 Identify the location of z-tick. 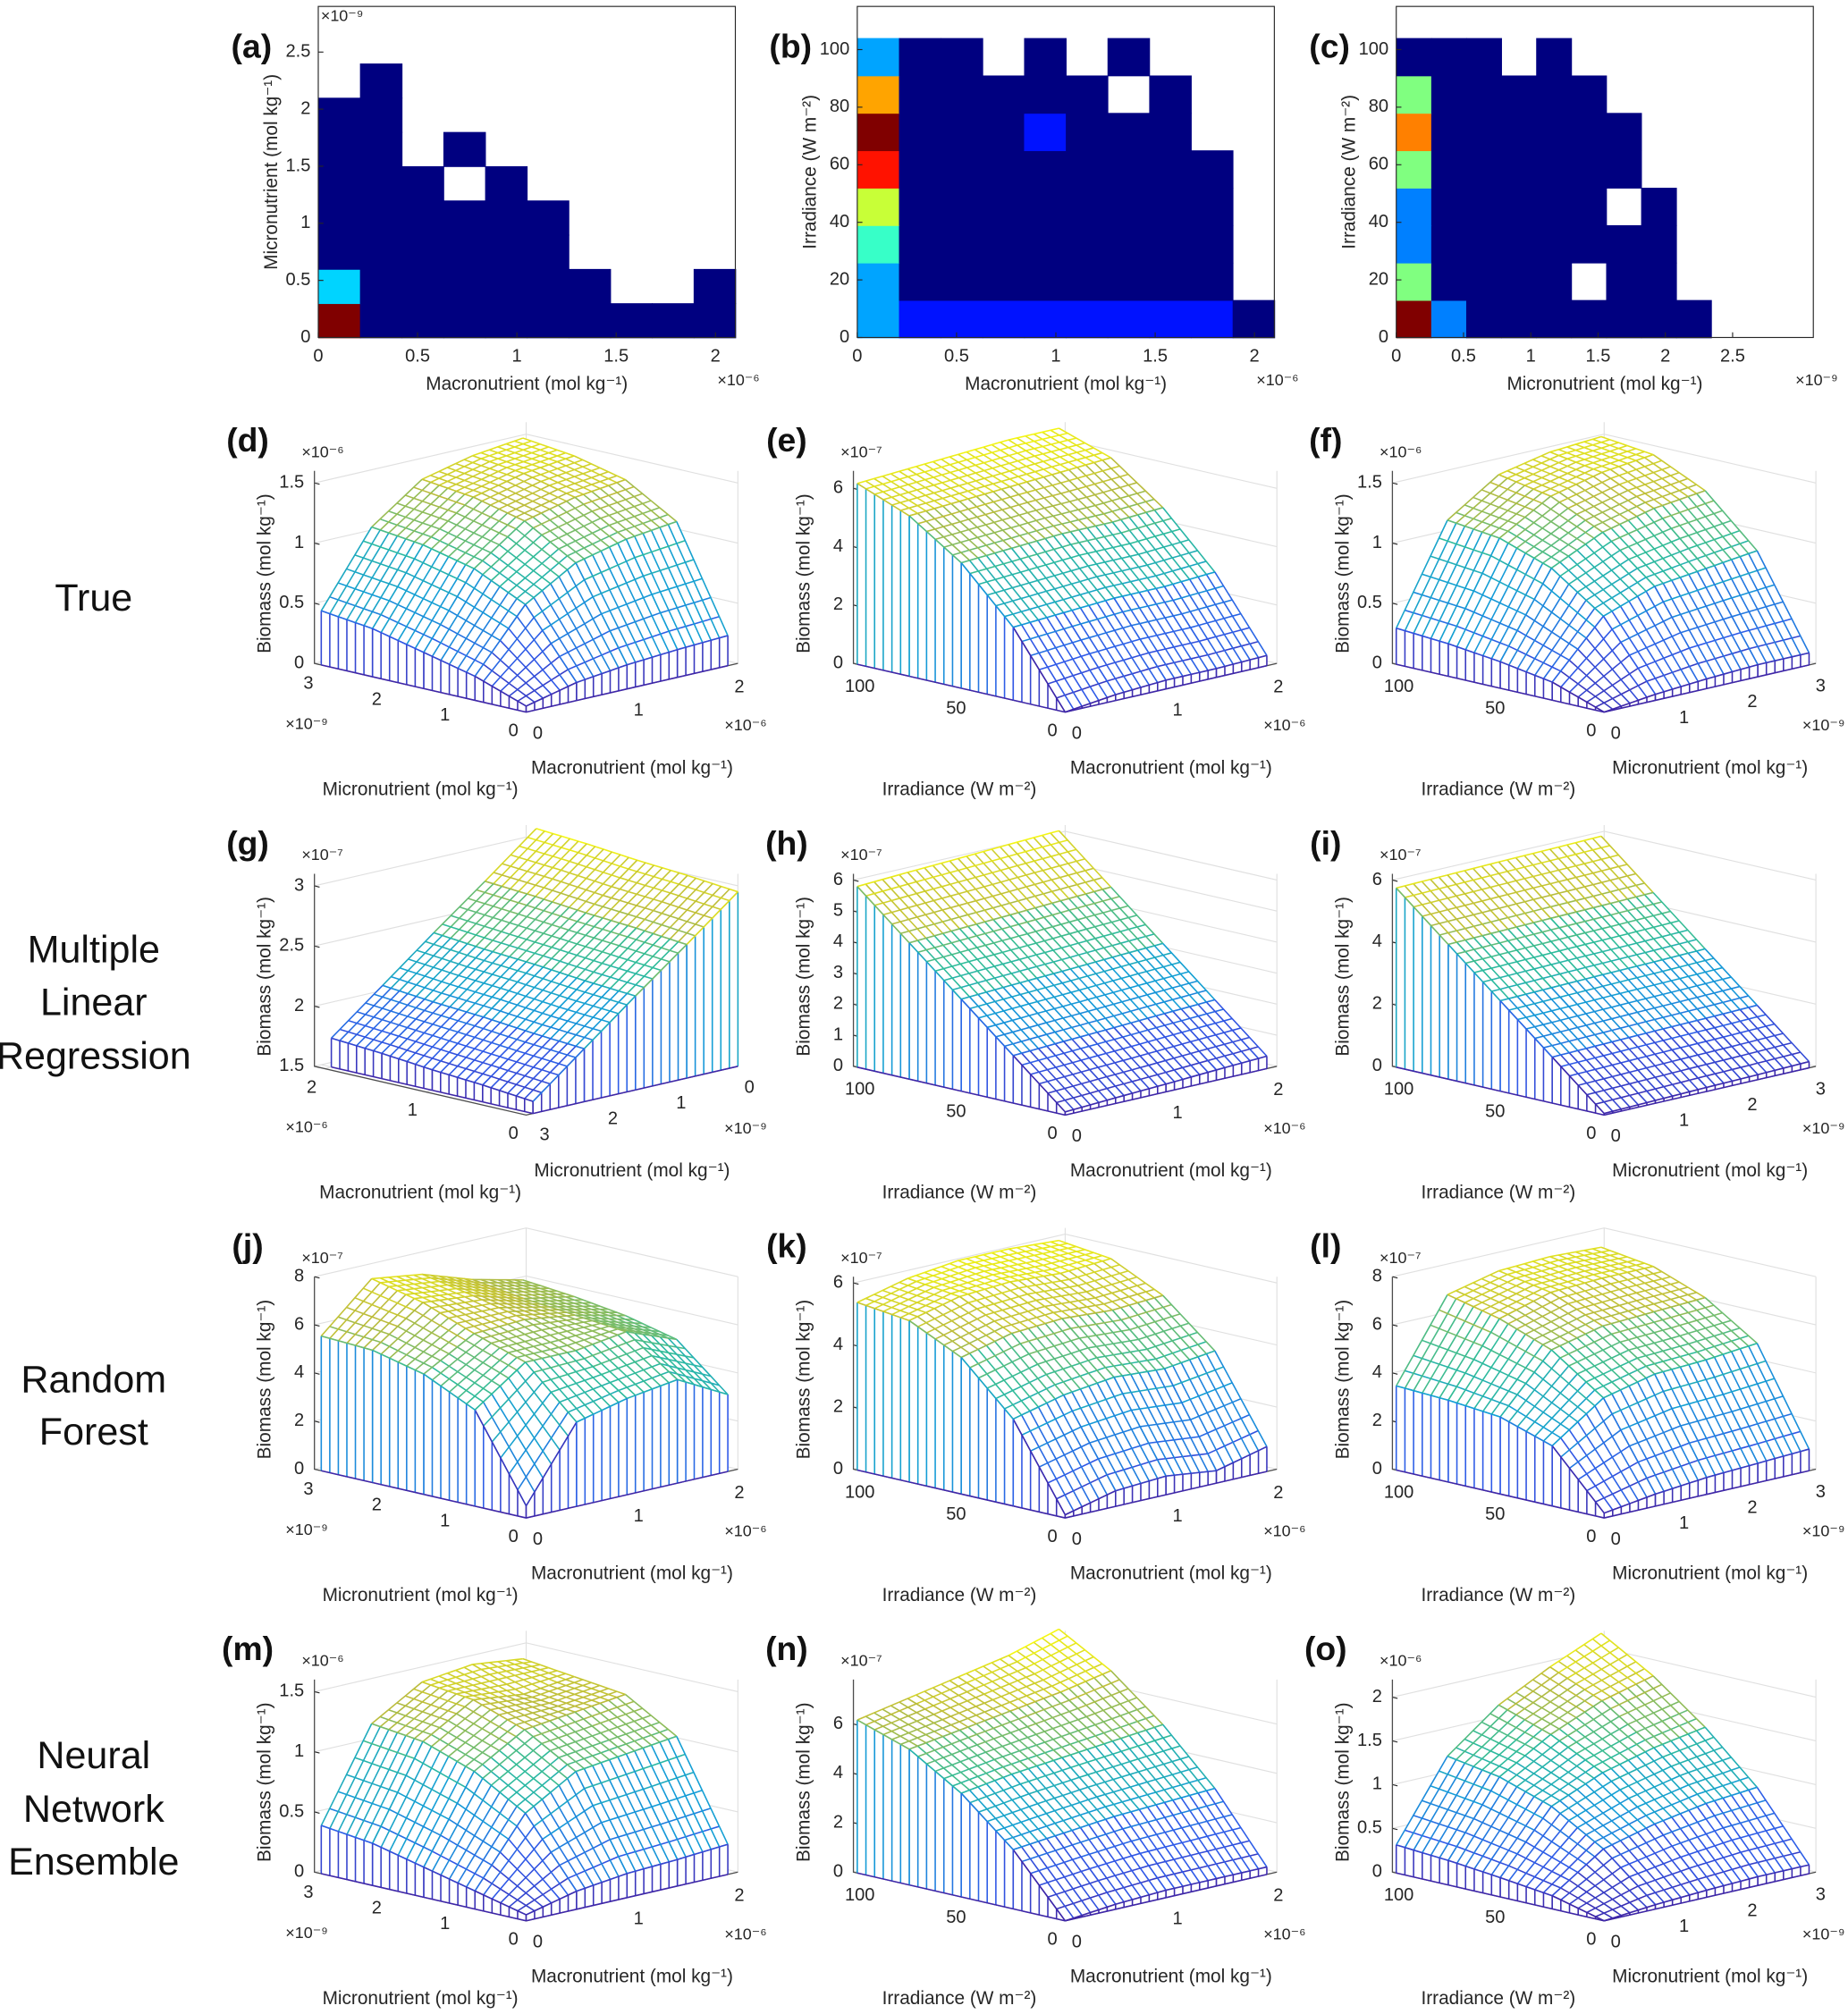
(317, 946).